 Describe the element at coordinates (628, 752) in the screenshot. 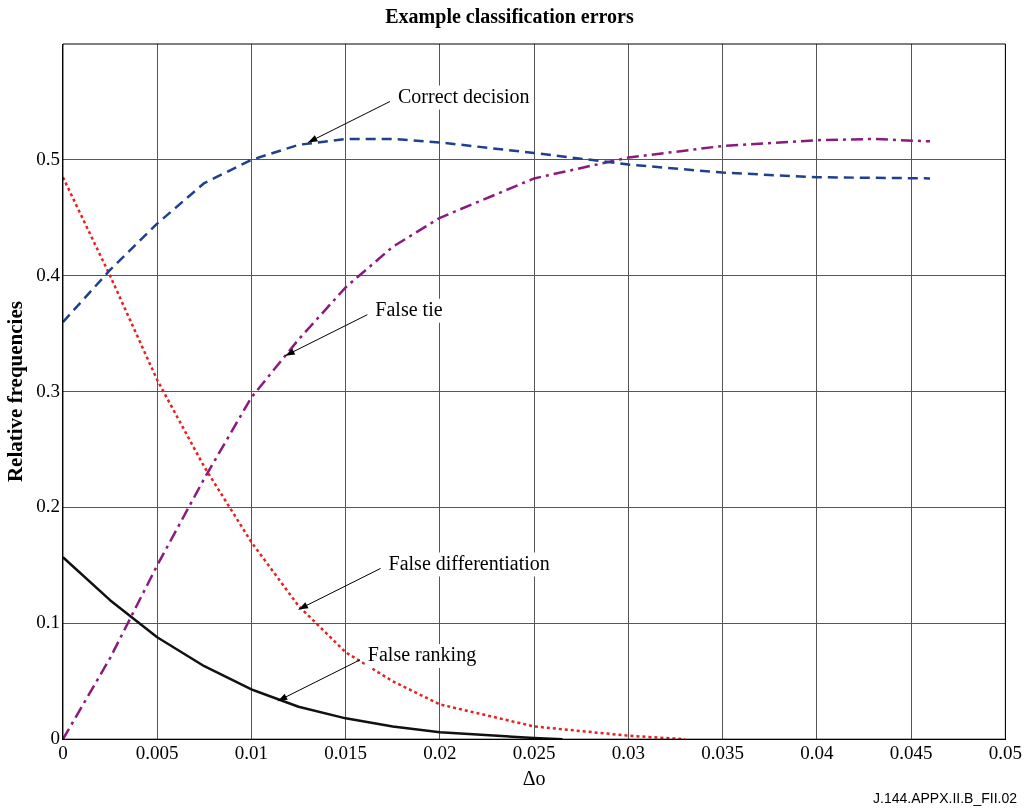

I see `x-tick-label: 0.03` at that location.